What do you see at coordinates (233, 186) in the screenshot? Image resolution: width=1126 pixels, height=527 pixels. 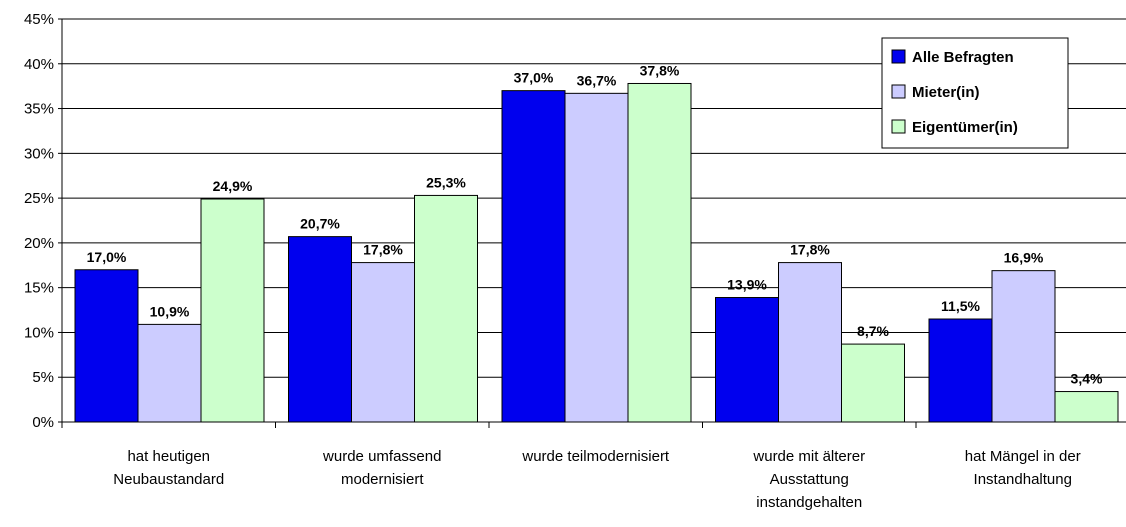 I see `data-label: 24,9%` at bounding box center [233, 186].